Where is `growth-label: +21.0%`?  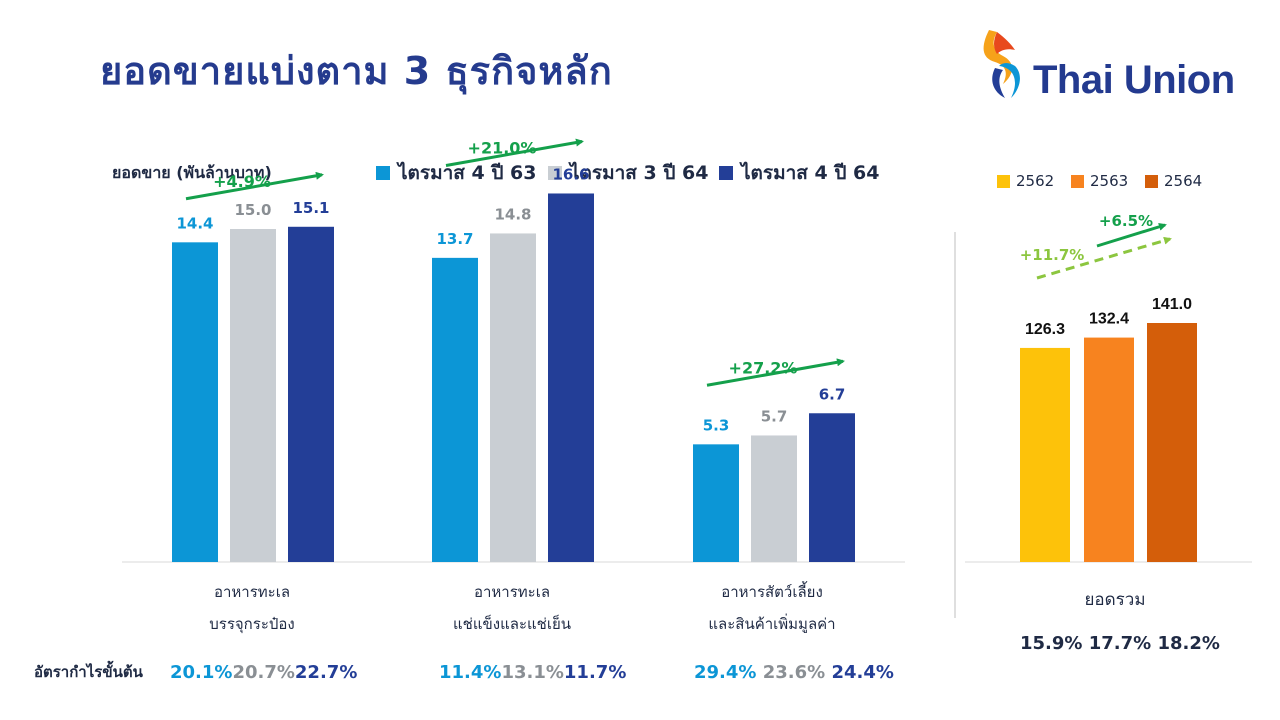
growth-label: +21.0% is located at coordinates (502, 147).